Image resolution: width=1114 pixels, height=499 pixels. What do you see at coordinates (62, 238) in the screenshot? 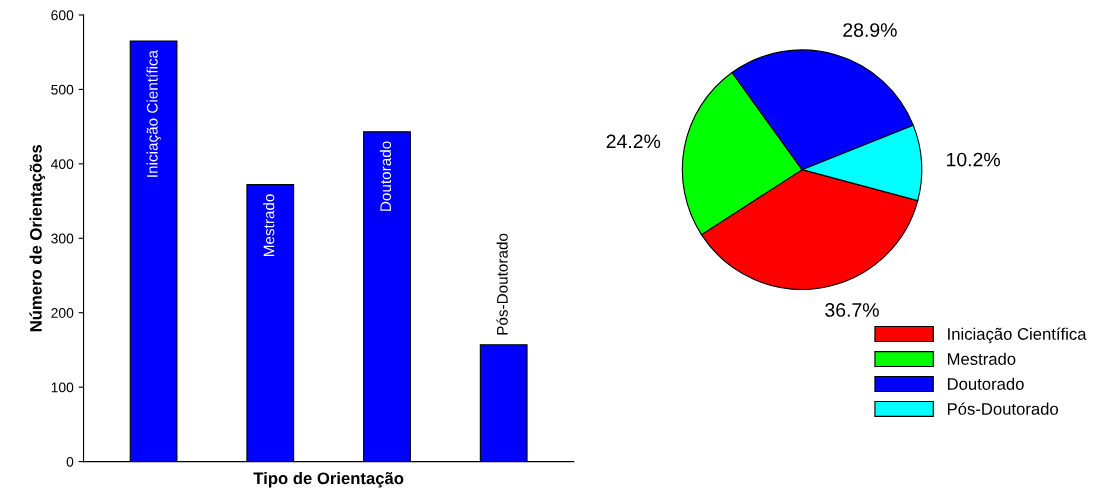
I see `y-tick-label: 300` at bounding box center [62, 238].